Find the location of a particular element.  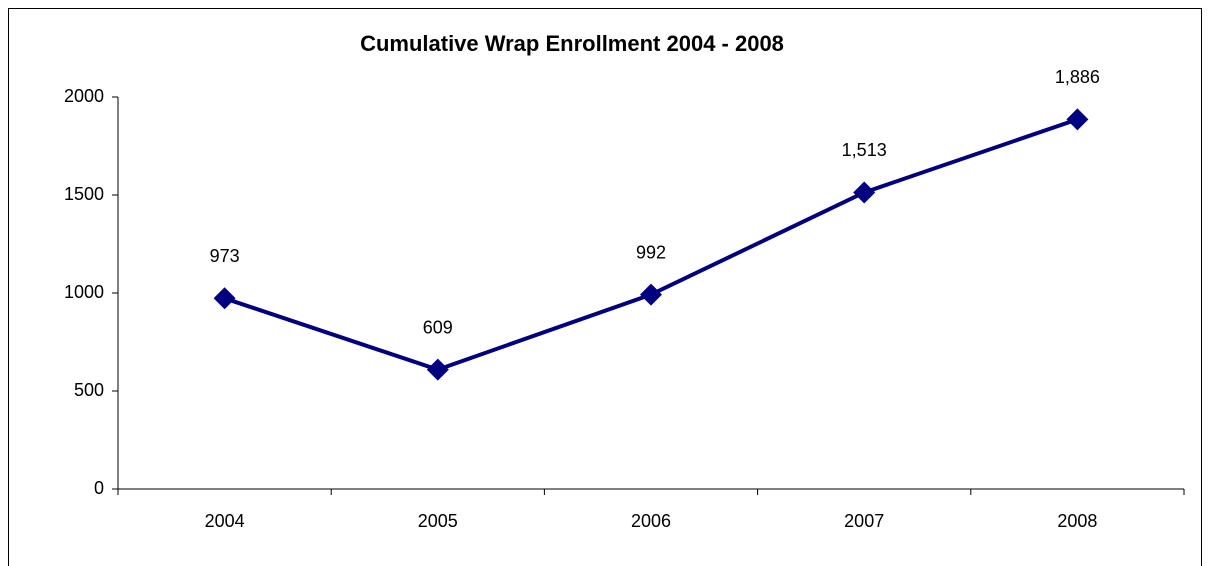

chart-title: Cumulative Wrap Enrollment 2004 - 2008 is located at coordinates (572, 43).